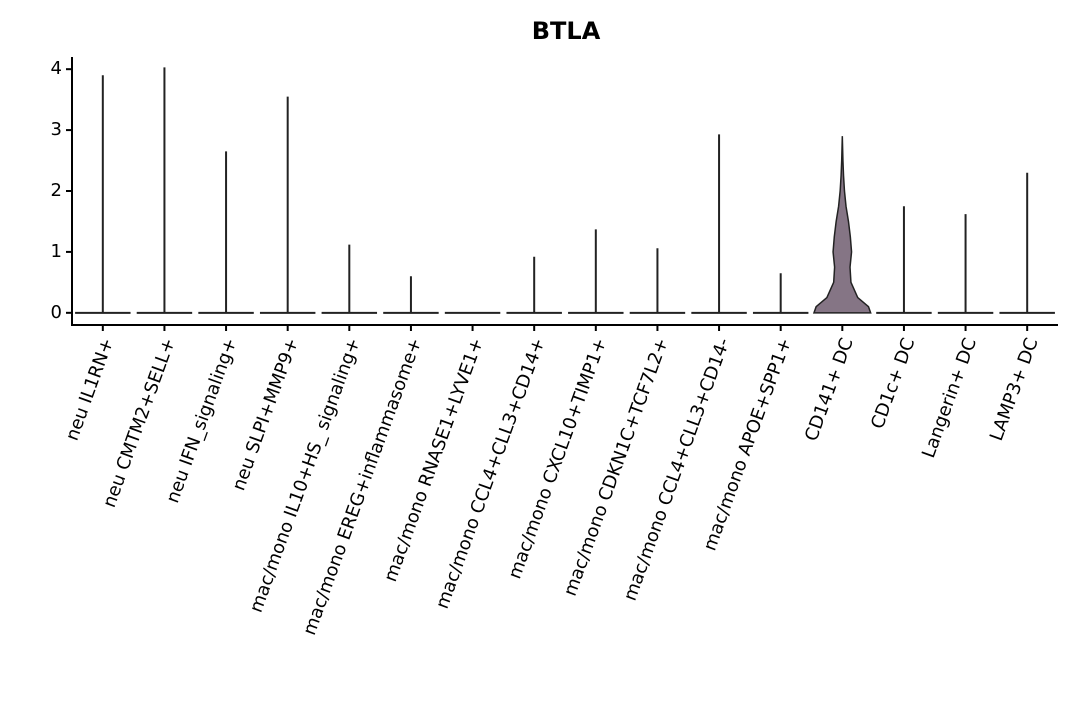 The image size is (1080, 724). Describe the element at coordinates (1014, 389) in the screenshot. I see `x-tick-label: LAMP3+ DC` at that location.